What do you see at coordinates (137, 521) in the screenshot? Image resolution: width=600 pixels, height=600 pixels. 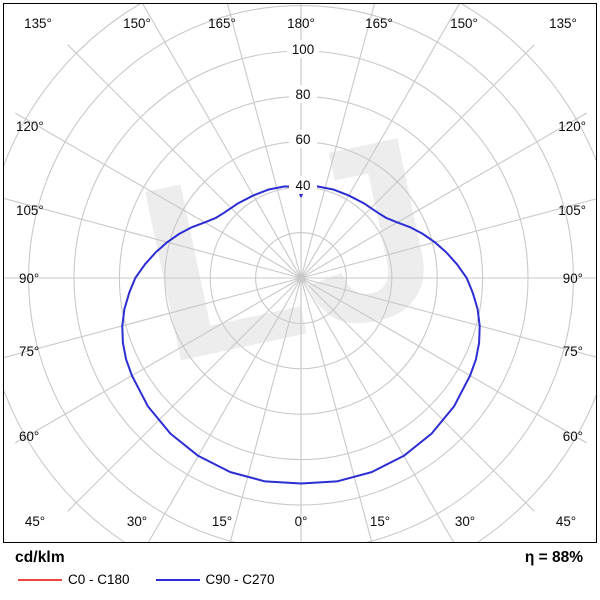 I see `angle-label-bottom-1: 30°` at bounding box center [137, 521].